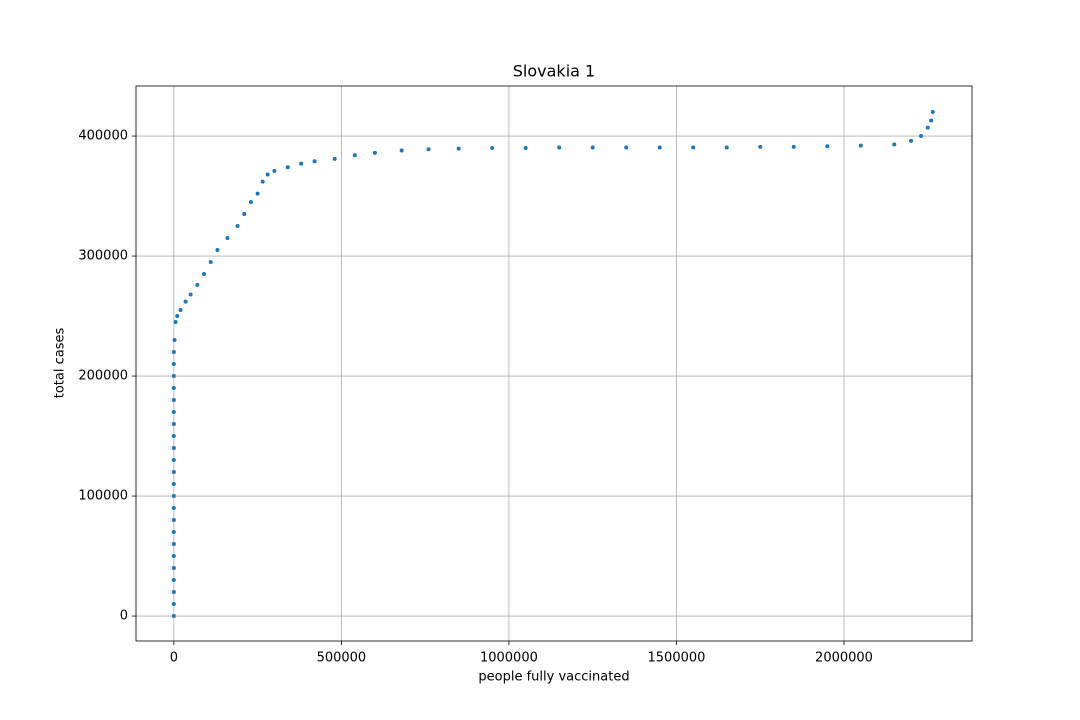  Describe the element at coordinates (103, 136) in the screenshot. I see `y-tick-label: 400000` at that location.